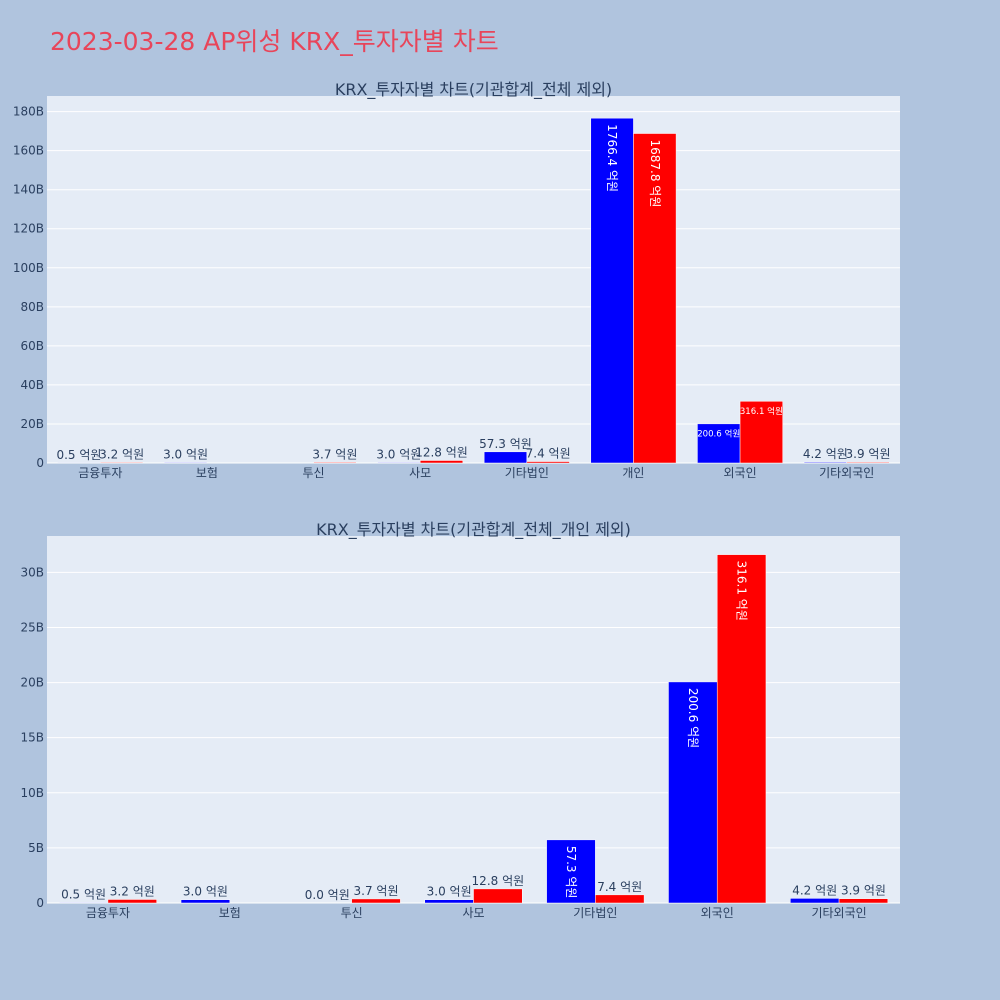  What do you see at coordinates (612, 158) in the screenshot?
I see `data-label: 1766.4 억원` at bounding box center [612, 158].